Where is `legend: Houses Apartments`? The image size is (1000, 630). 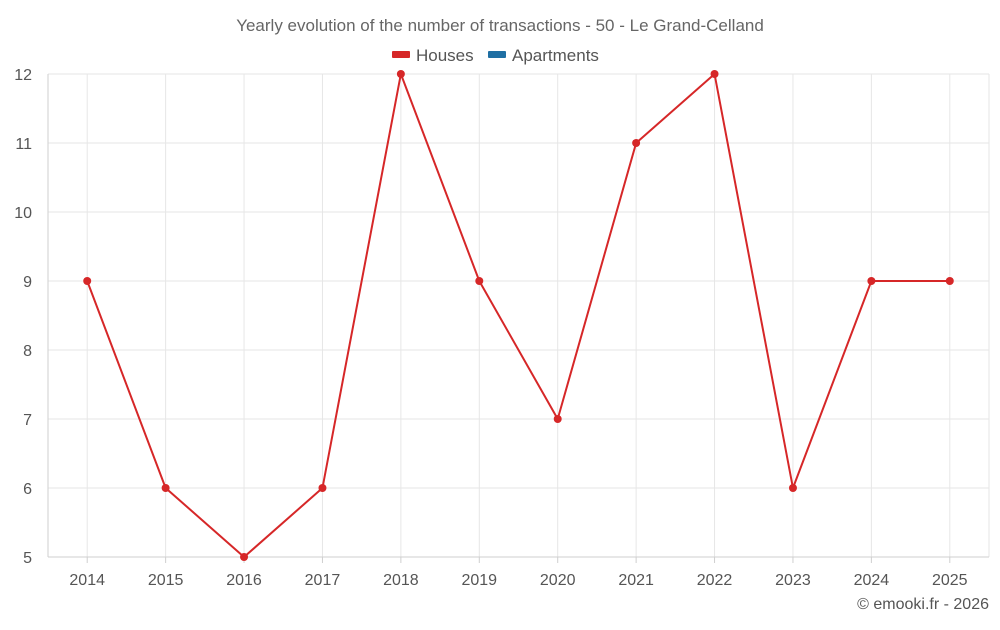 legend: Houses Apartments is located at coordinates (495, 55).